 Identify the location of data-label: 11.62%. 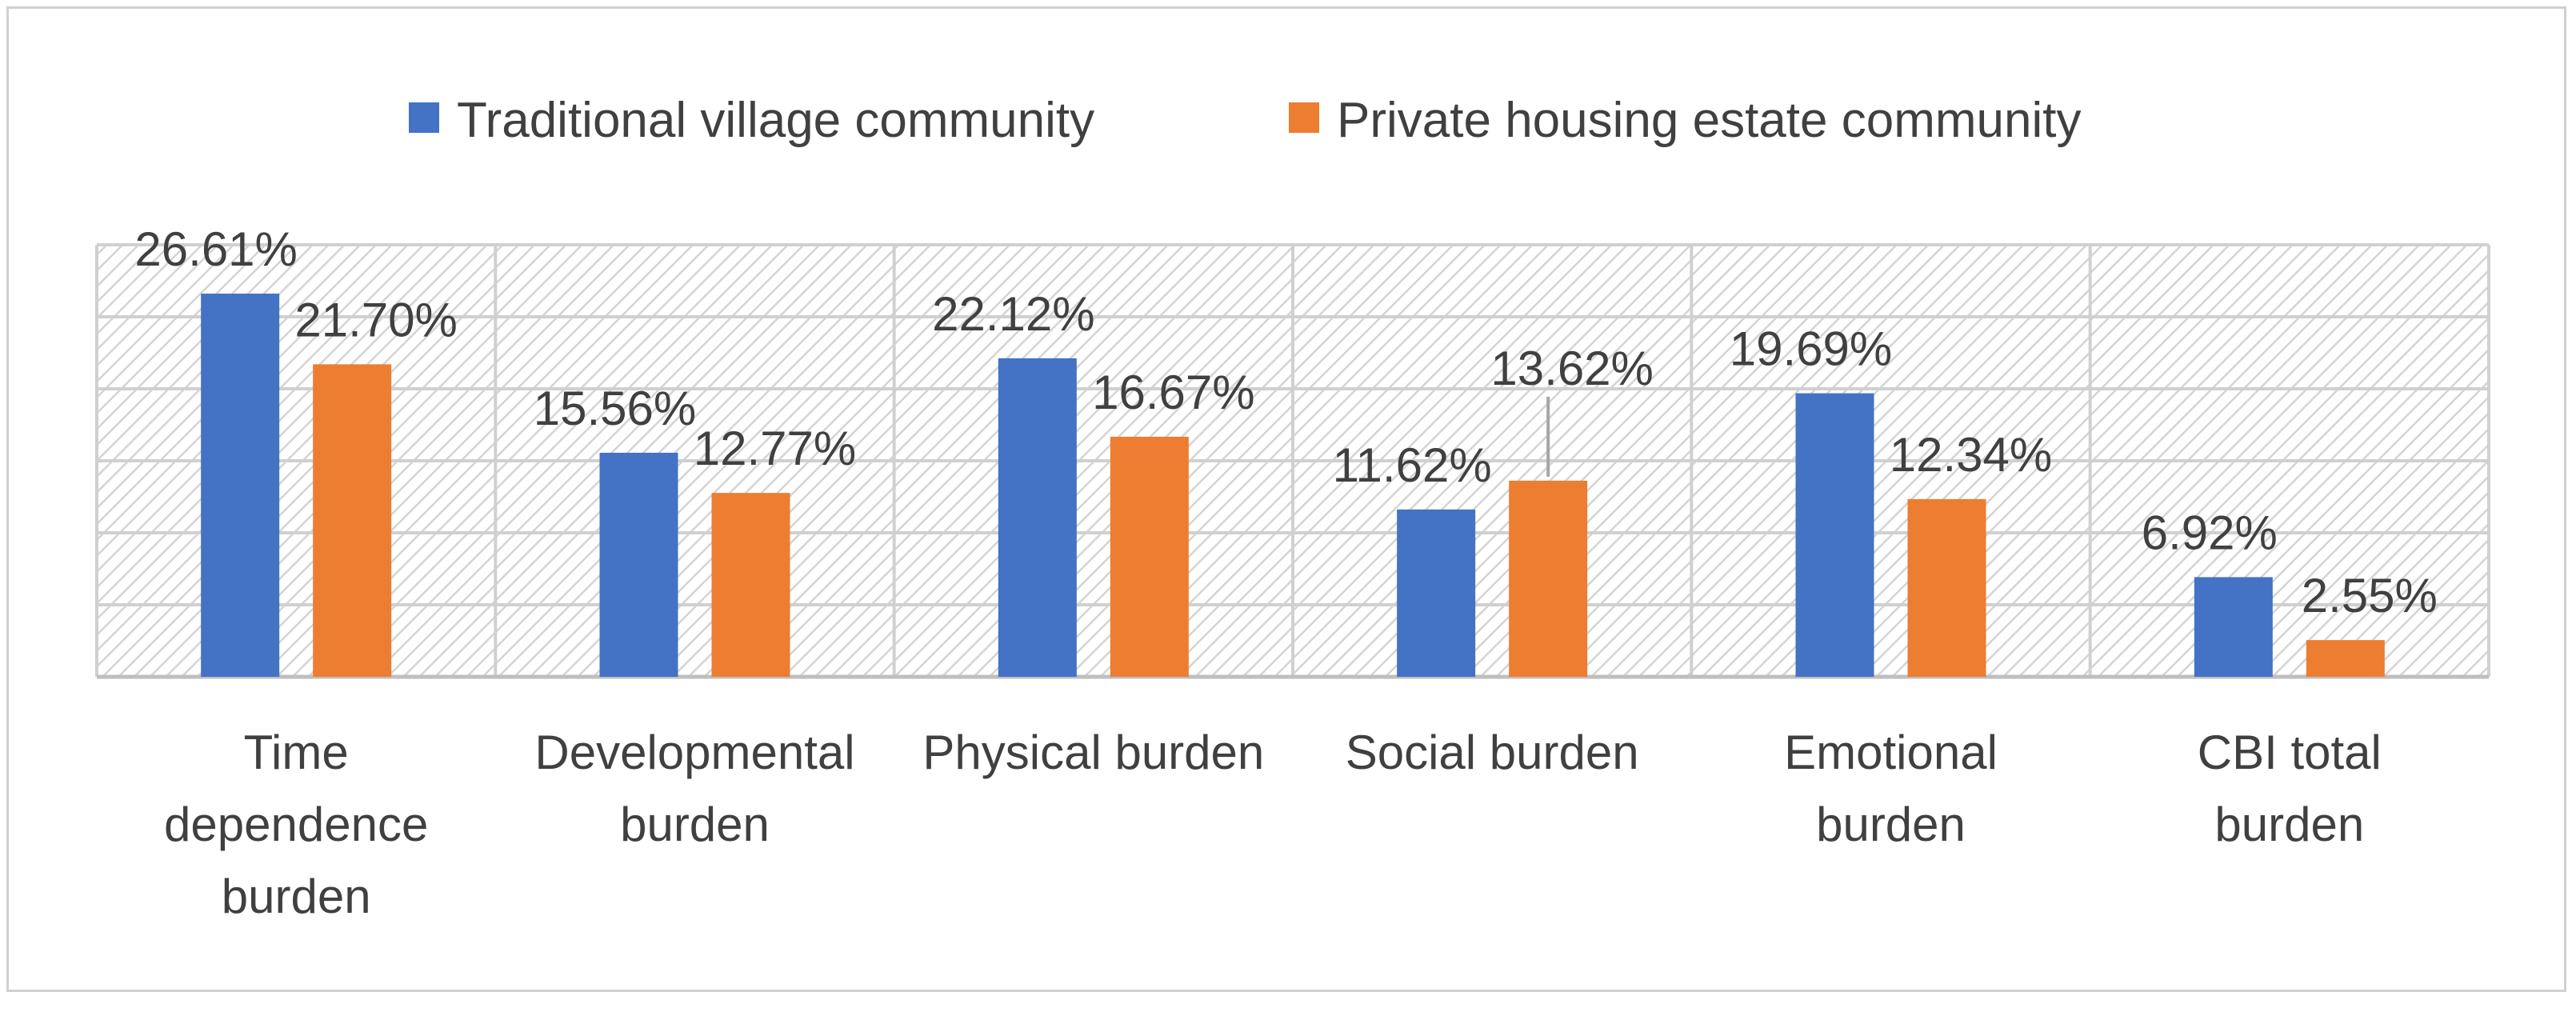
(1412, 465).